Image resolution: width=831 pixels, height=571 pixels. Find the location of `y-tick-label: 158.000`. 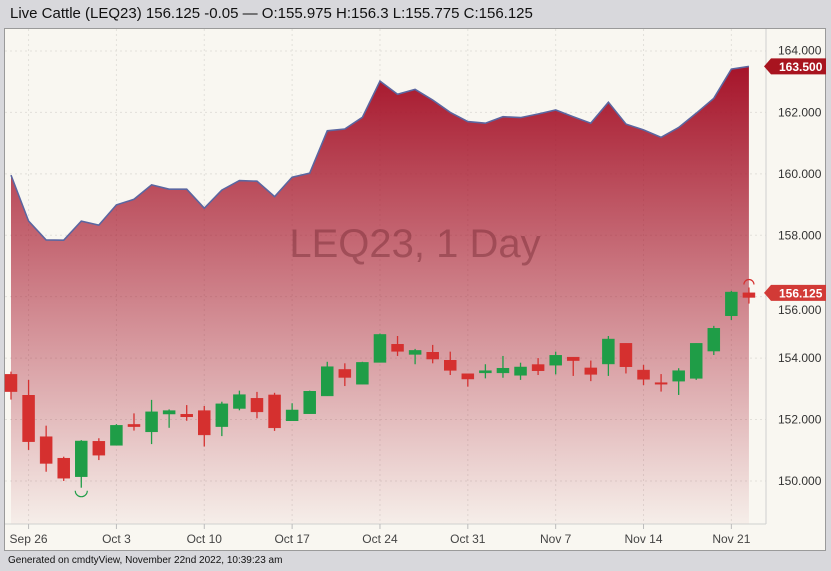

y-tick-label: 158.000 is located at coordinates (800, 235).